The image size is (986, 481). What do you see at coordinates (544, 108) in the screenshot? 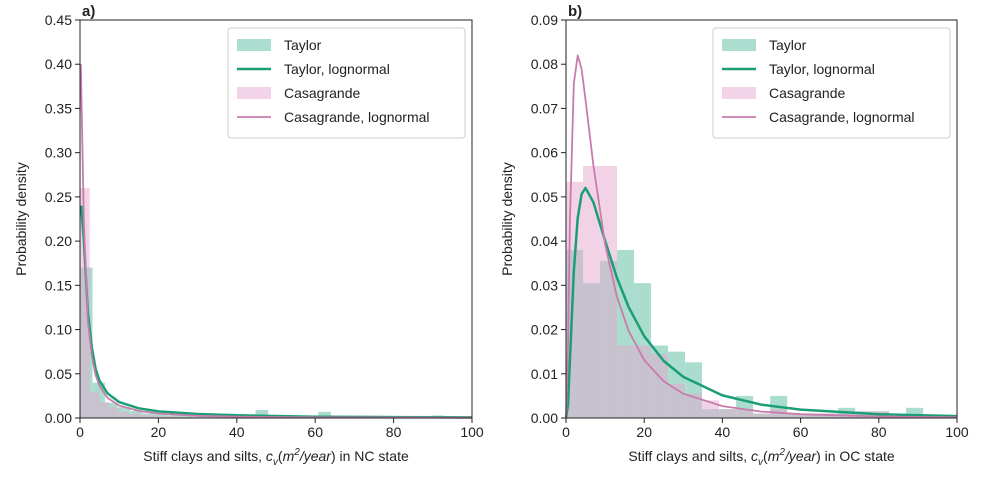
I see `y-tick-label: 0.07` at bounding box center [544, 108].